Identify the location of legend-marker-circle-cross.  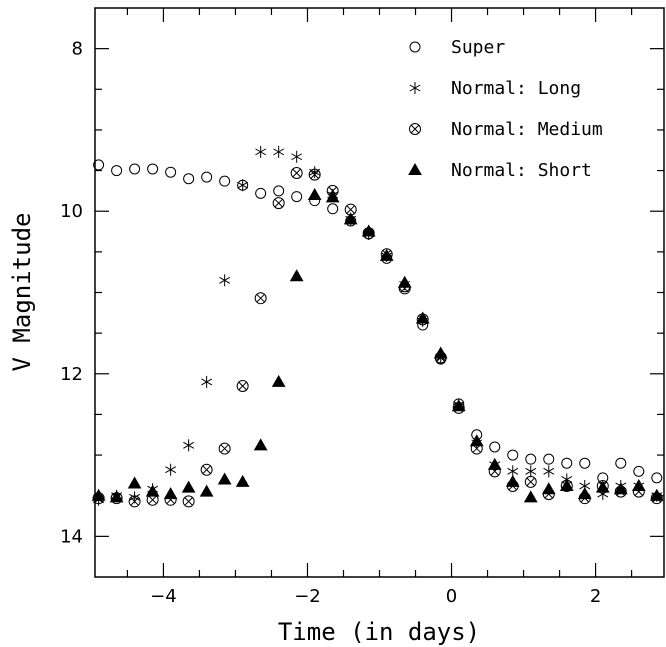
(415, 129).